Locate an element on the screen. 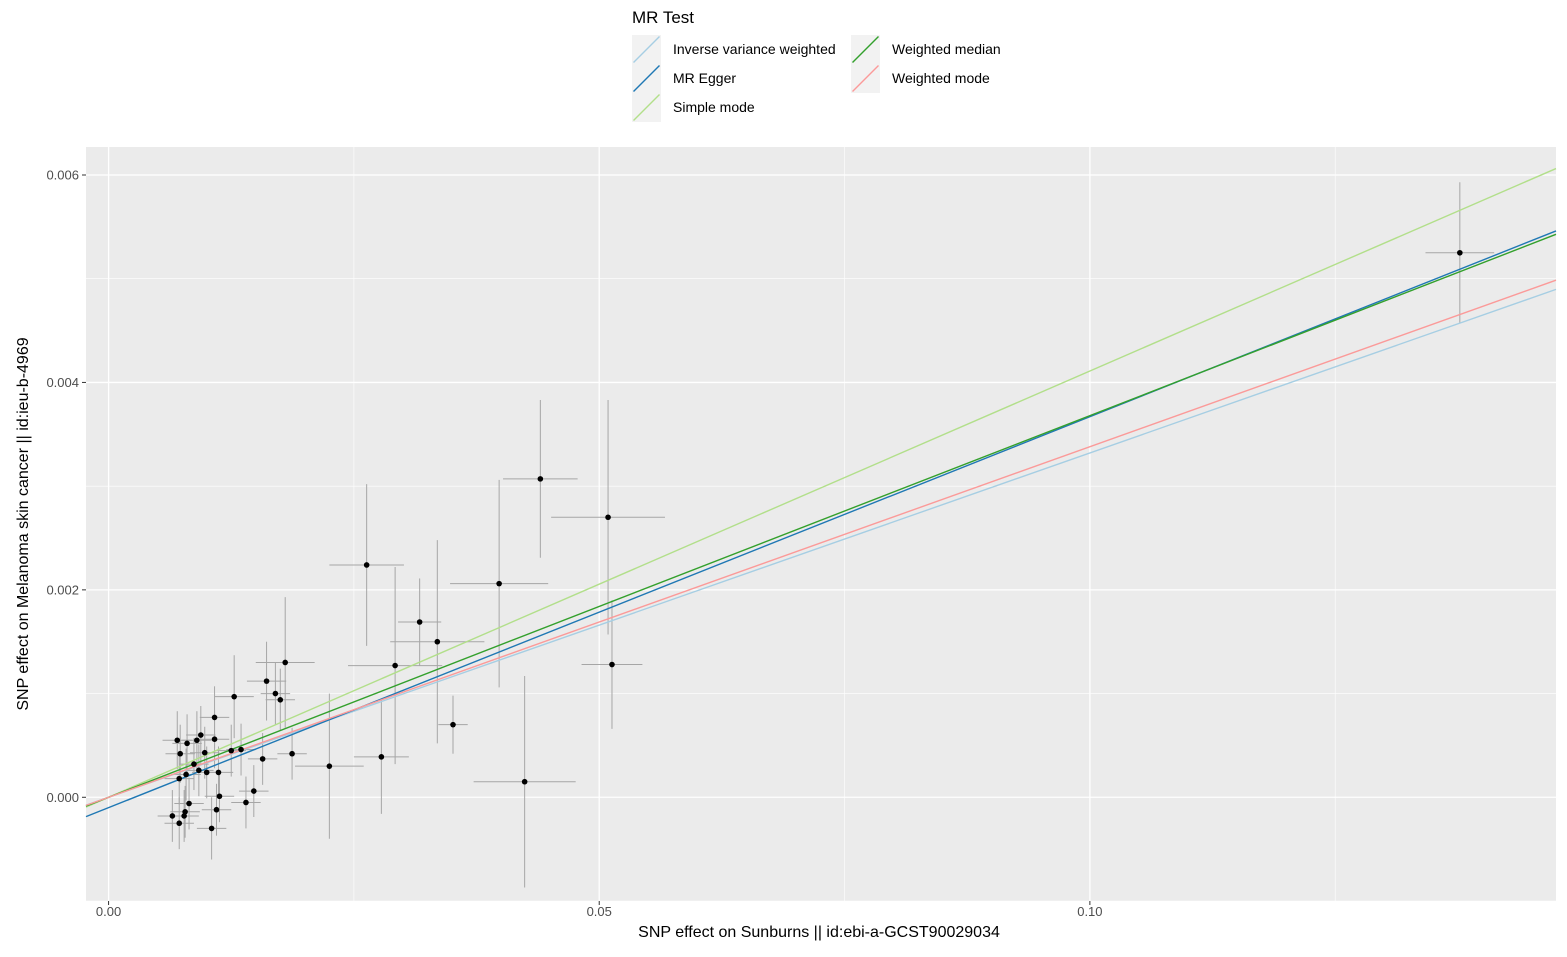  legend-label: Weighted mode is located at coordinates (941, 78).